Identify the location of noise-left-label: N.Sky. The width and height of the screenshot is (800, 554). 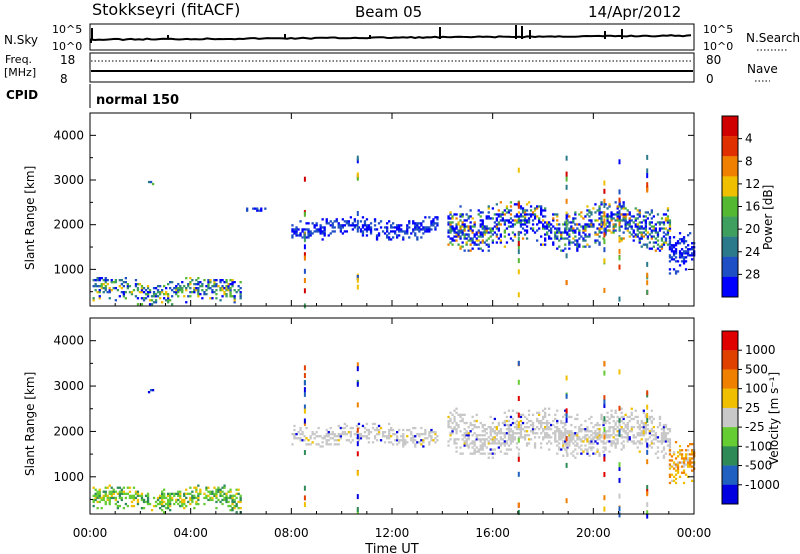
(21, 40).